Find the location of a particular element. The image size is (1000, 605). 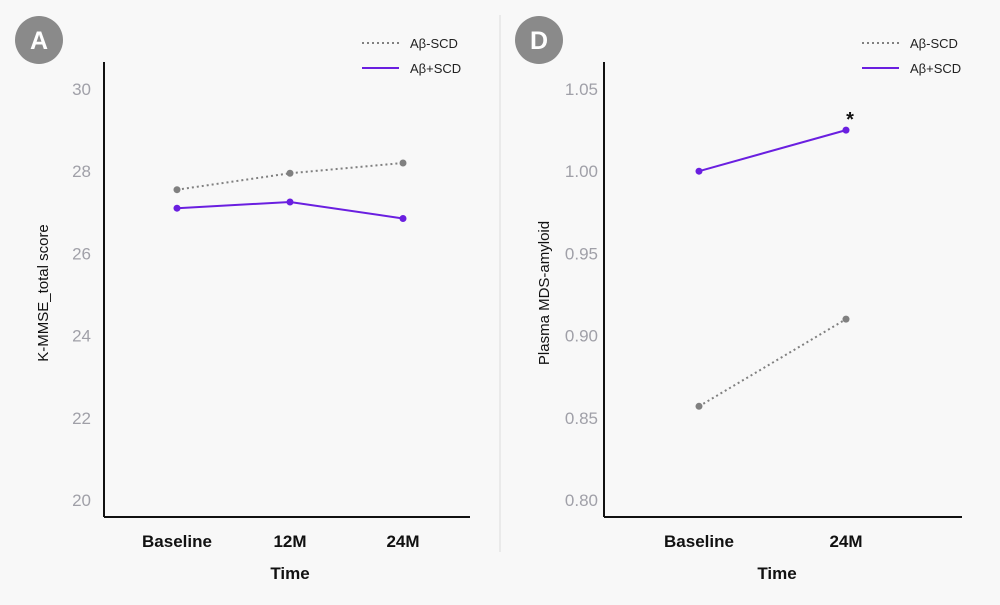

significance-annotation: * is located at coordinates (850, 120).